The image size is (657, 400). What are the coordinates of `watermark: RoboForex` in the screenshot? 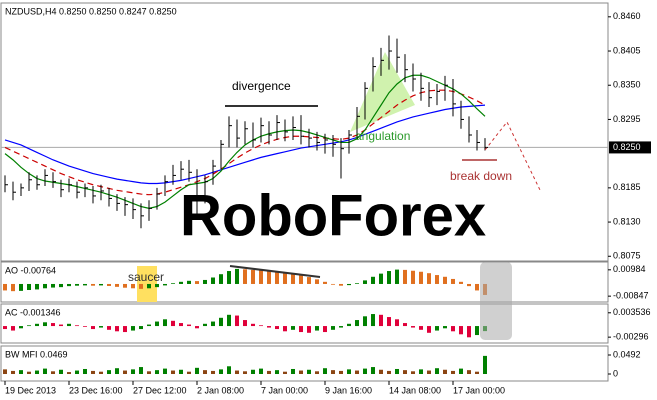 It's located at (333, 215).